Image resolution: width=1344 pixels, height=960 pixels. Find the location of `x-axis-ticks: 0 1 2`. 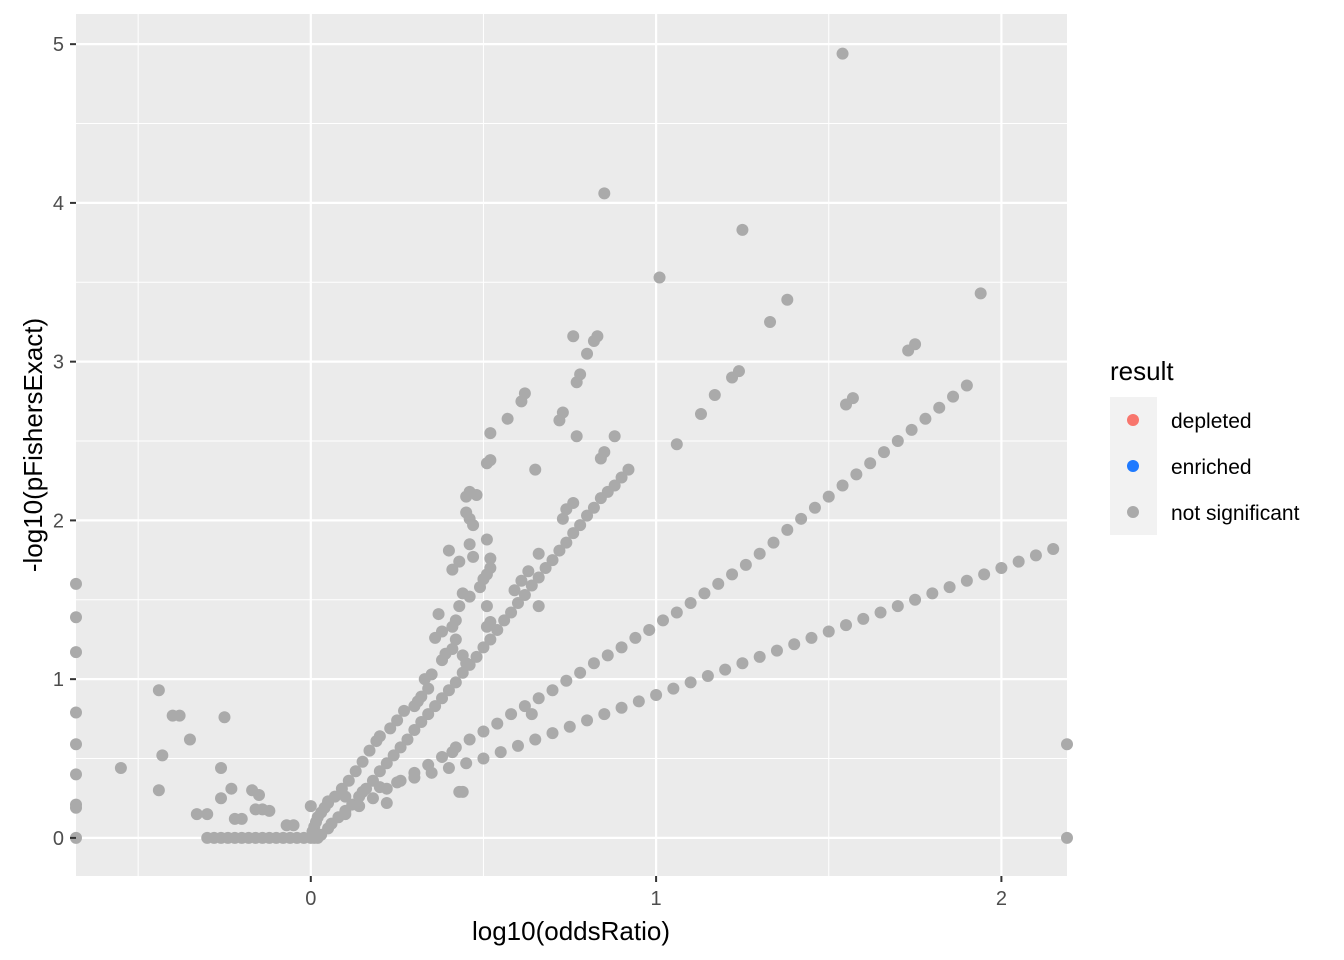

x-axis-ticks: 0 1 2 is located at coordinates (656, 893).